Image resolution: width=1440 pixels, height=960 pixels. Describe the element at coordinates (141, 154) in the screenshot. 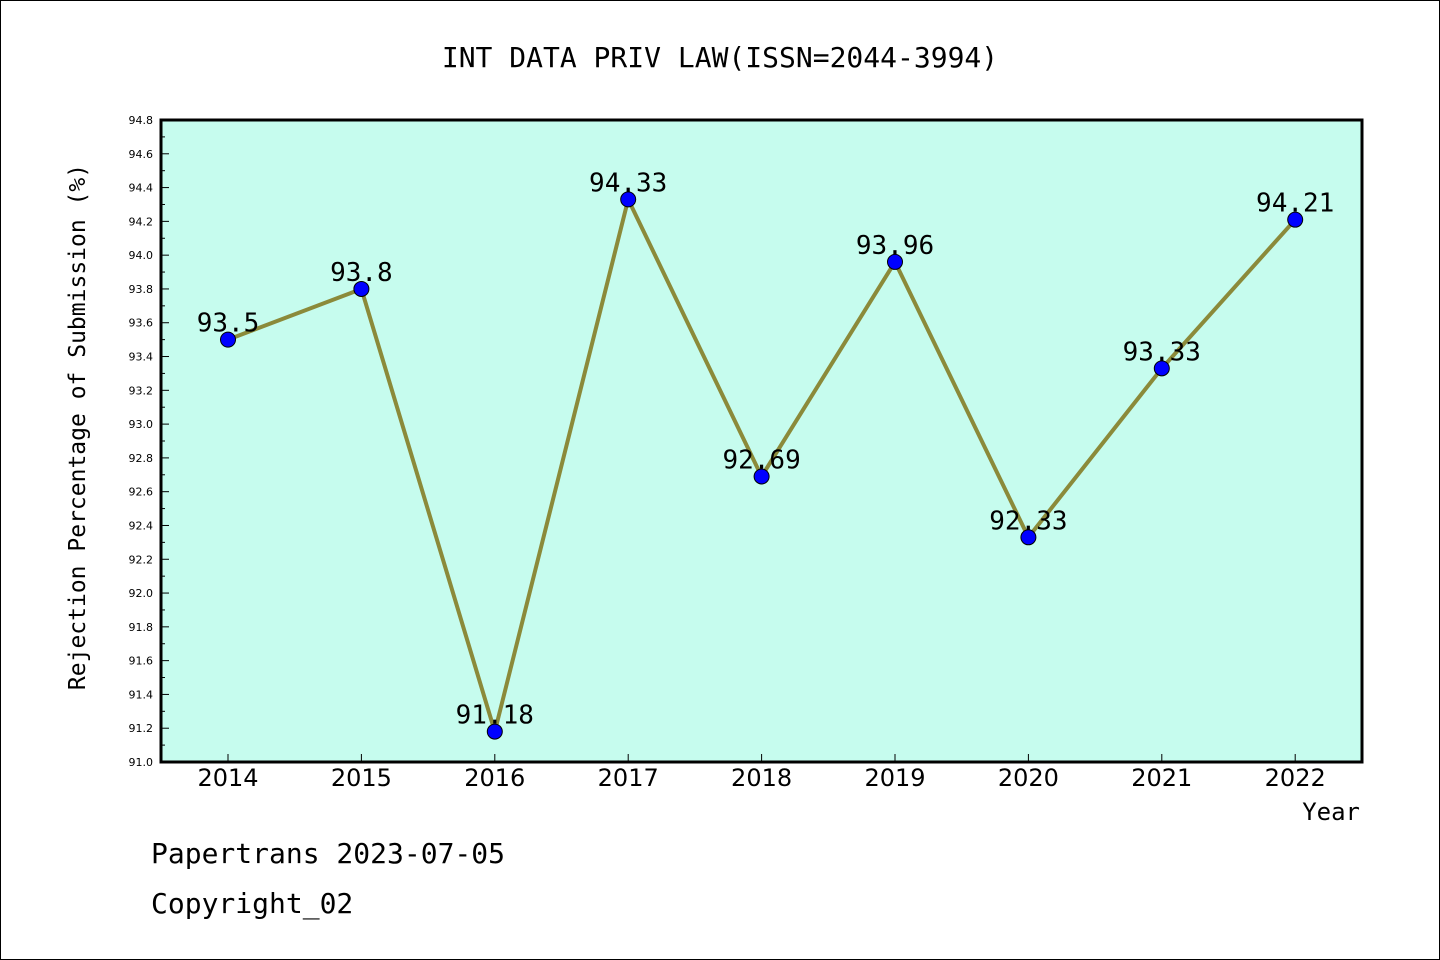

I see `y-tick-label: 94.6` at that location.